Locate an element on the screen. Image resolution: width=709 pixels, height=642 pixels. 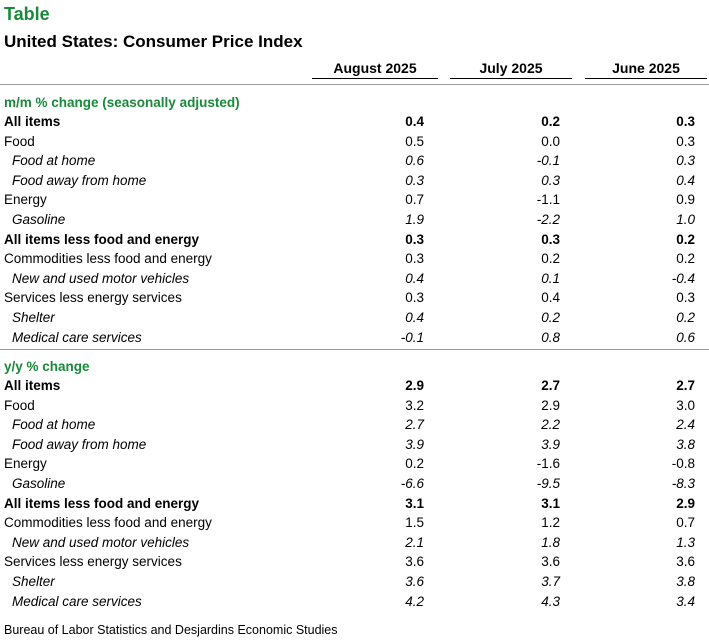
column-header-august-2025: August 2025 is located at coordinates (375, 69).